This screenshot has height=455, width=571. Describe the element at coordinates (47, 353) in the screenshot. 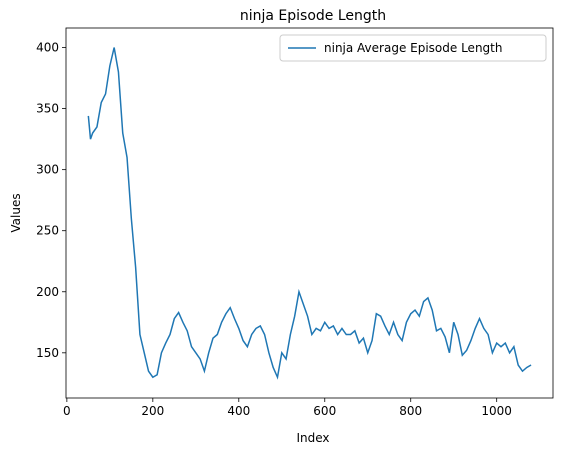

I see `y-tick-label: 150` at that location.